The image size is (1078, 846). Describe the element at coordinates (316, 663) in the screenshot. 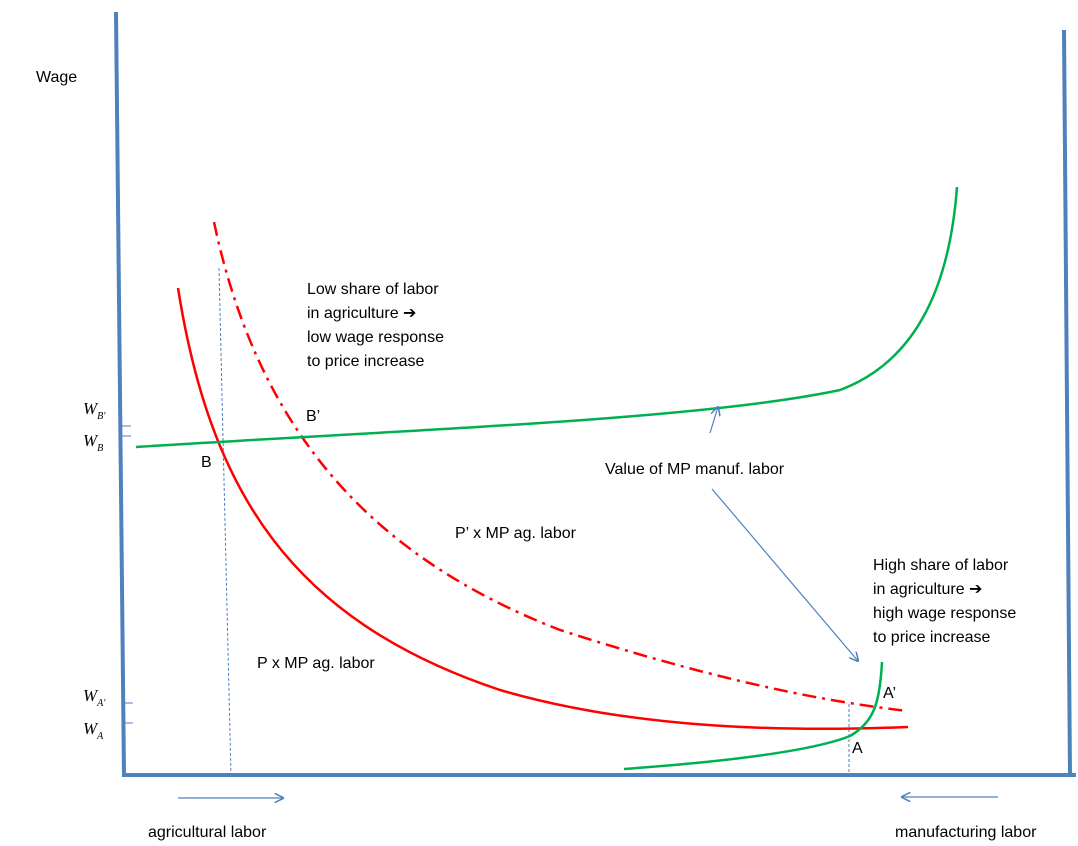

I see `curve-label-p-mp-ag: P x MP ag. labor` at that location.